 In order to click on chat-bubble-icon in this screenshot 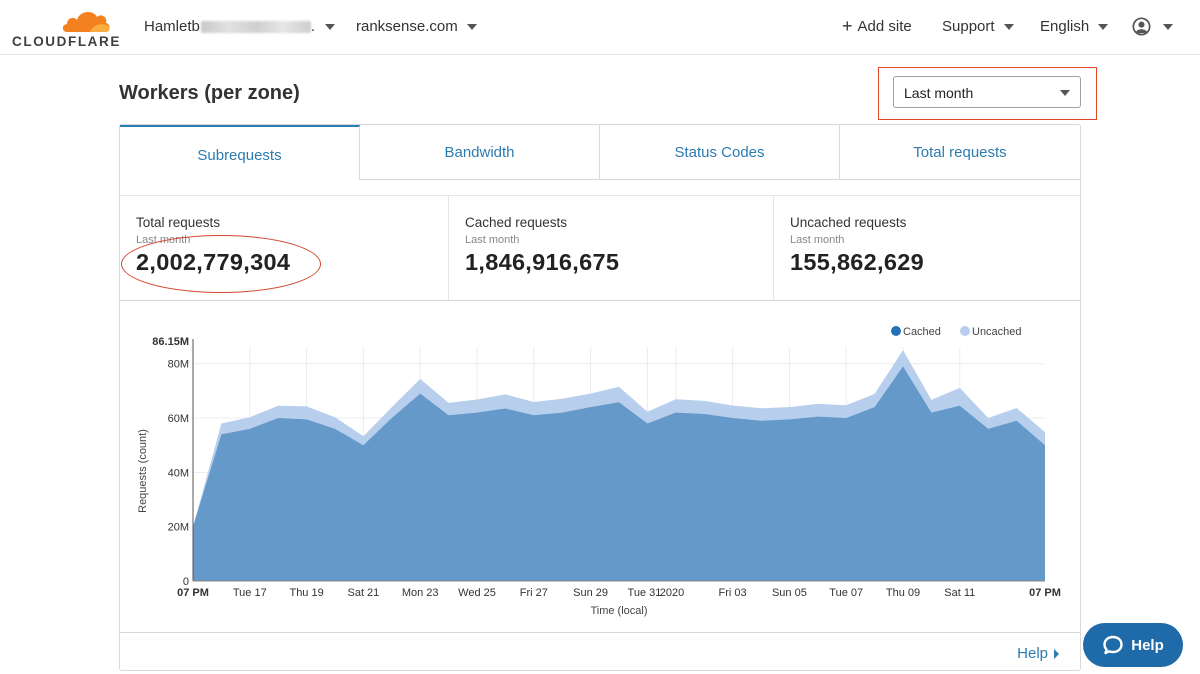, I will do `click(1113, 645)`.